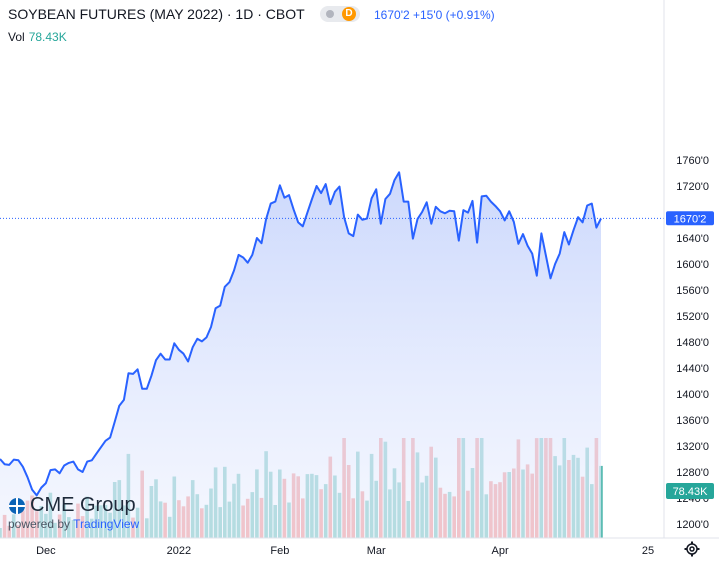  Describe the element at coordinates (46, 551) in the screenshot. I see `x-tick-label: Dec` at that location.